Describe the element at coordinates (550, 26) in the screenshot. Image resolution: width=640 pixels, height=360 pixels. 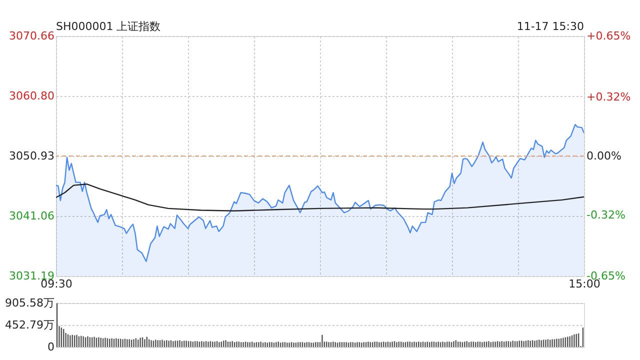
I see `text: 11-17 15:30` at that location.